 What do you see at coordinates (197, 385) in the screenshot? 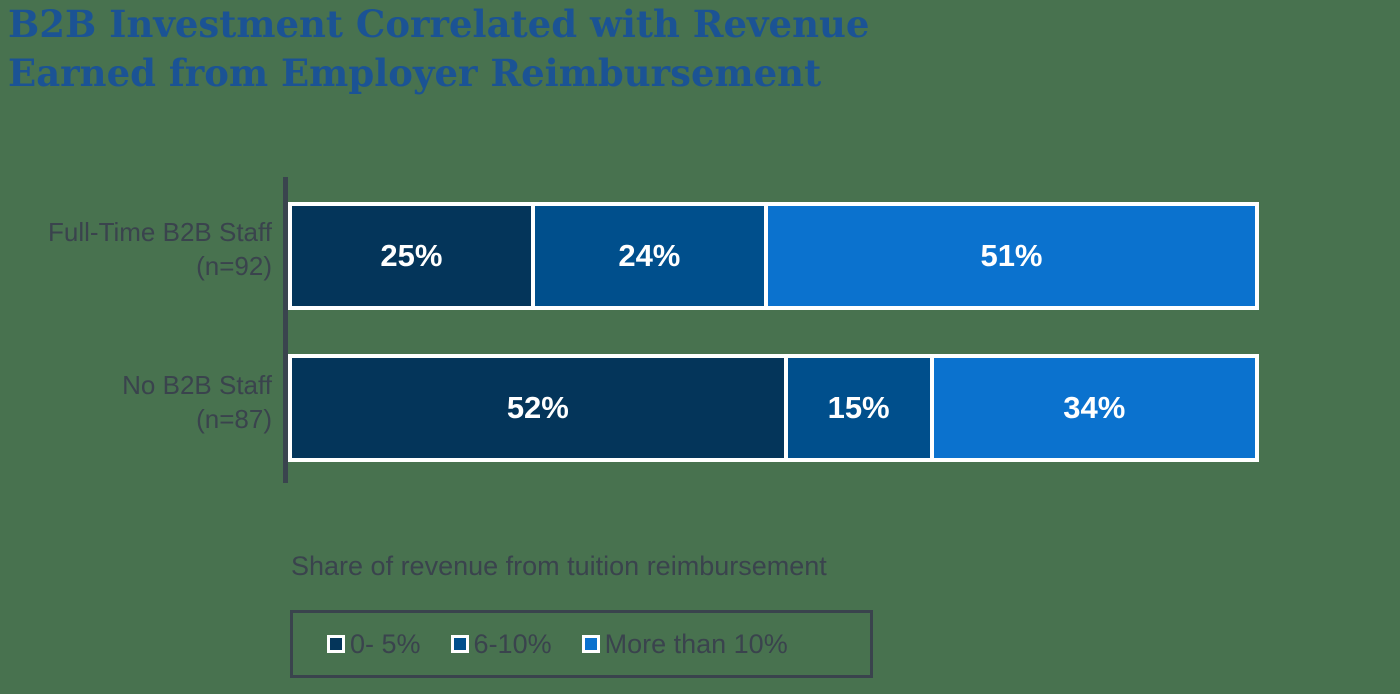
I see `category-label-text: No B2B Staff` at bounding box center [197, 385].